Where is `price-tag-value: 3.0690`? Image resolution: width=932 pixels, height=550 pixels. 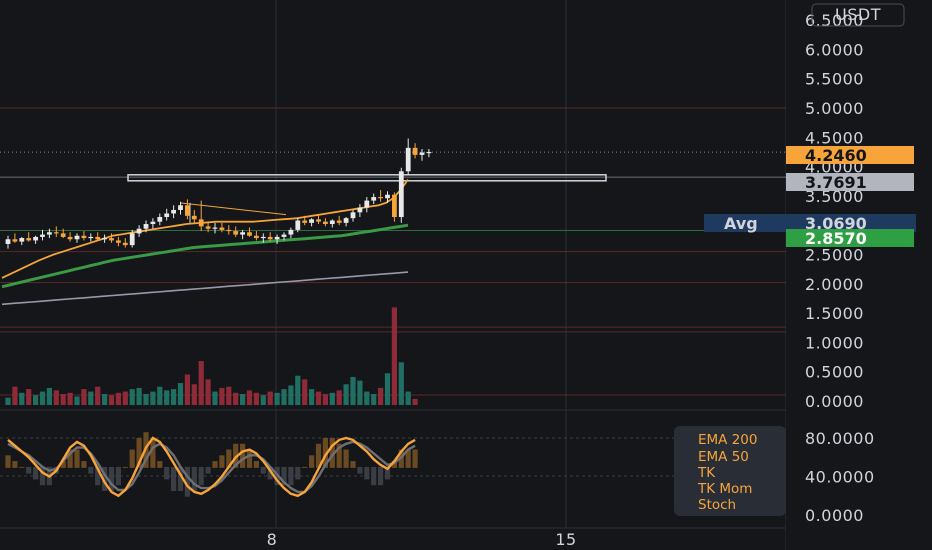
price-tag-value: 3.0690 is located at coordinates (836, 223).